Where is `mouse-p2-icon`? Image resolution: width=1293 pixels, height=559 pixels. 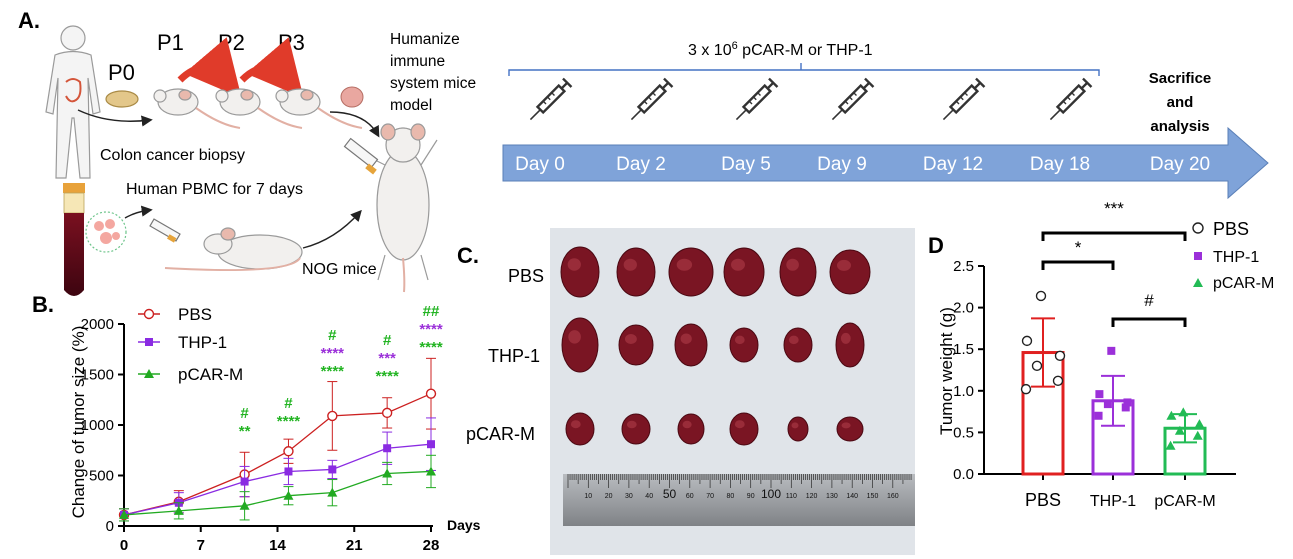
mouse-p2-icon is located at coordinates (259, 108).